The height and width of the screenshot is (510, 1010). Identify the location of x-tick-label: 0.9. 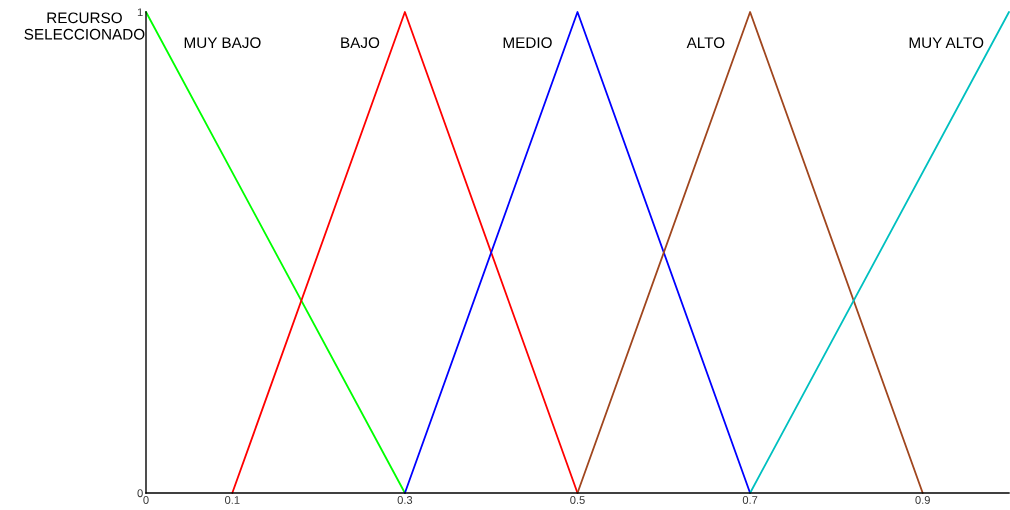
(922, 500).